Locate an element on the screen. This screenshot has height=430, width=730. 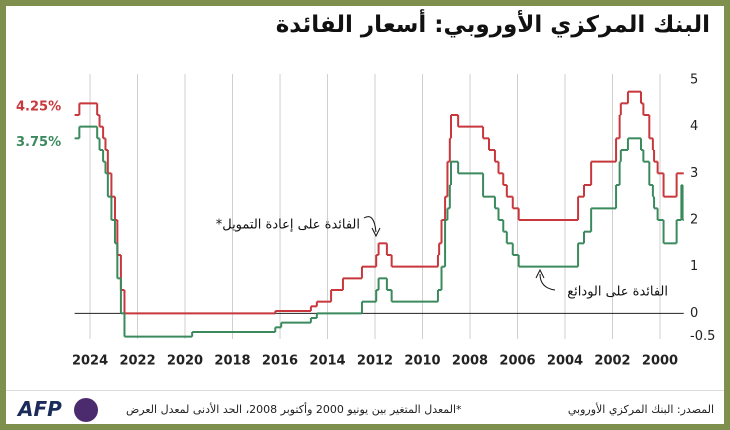
y-tick-label: 5 is located at coordinates (694, 80).